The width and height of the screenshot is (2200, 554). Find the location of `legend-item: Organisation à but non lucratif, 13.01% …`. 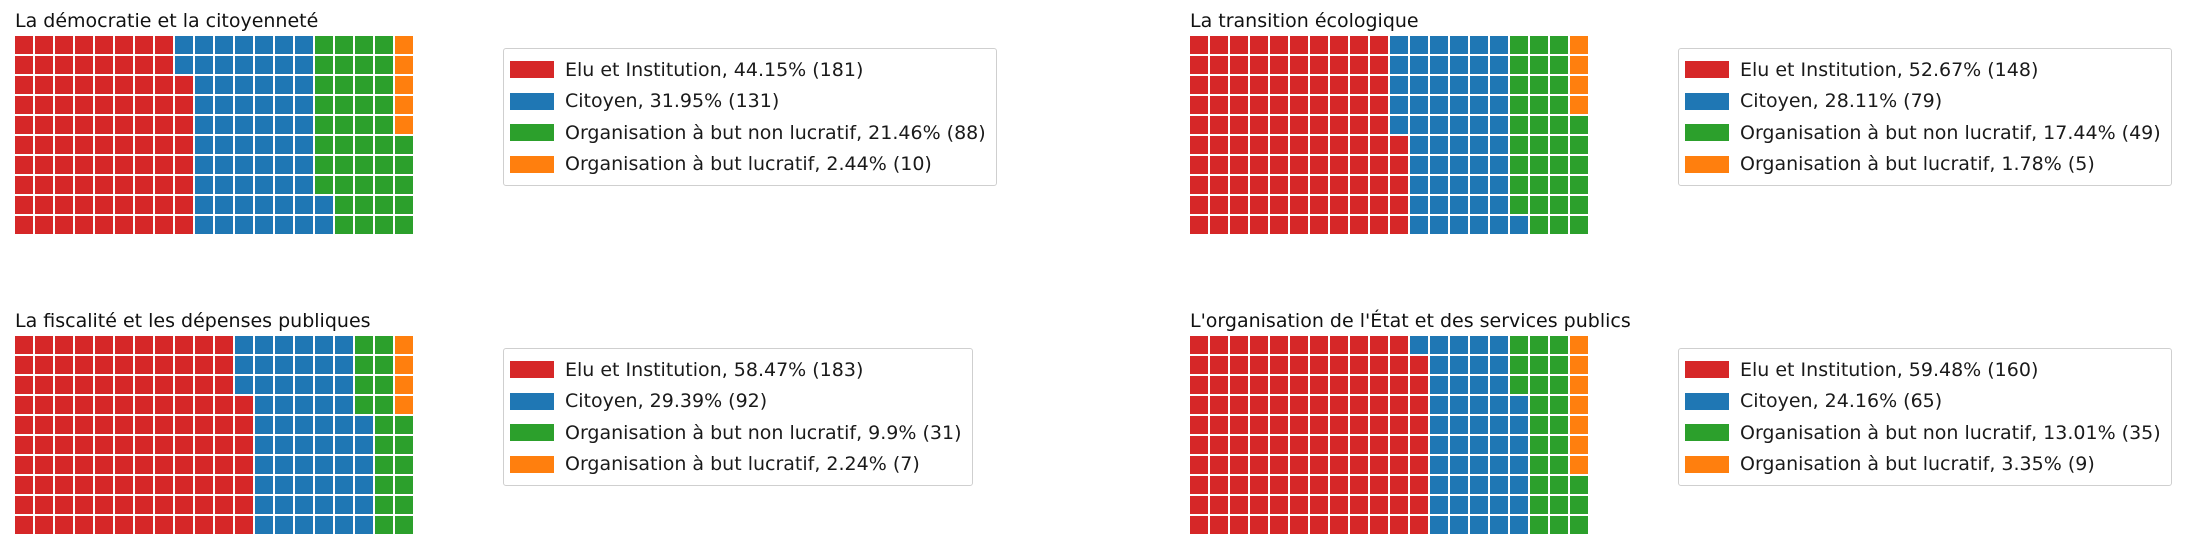

legend-item: Organisation à but non lucratif, 13.01% … is located at coordinates (1923, 433).